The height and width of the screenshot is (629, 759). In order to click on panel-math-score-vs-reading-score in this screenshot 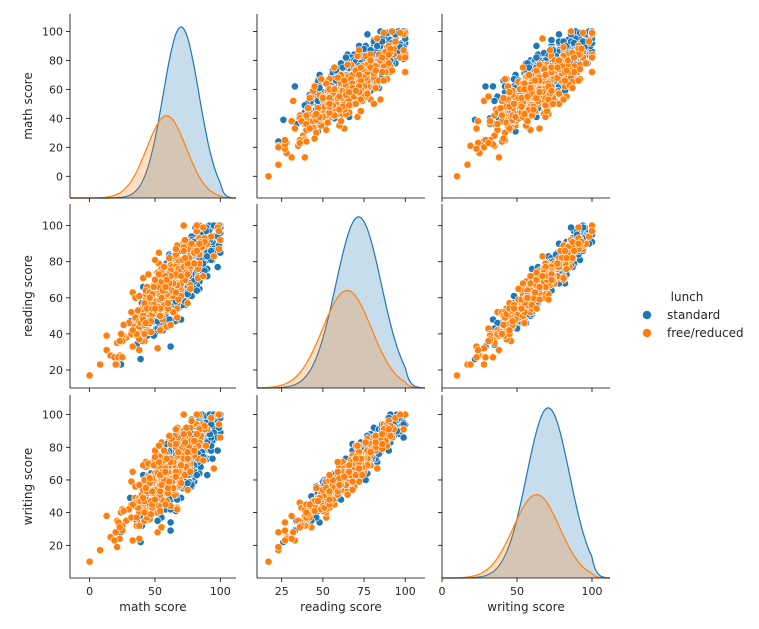, I will do `click(339, 108)`.